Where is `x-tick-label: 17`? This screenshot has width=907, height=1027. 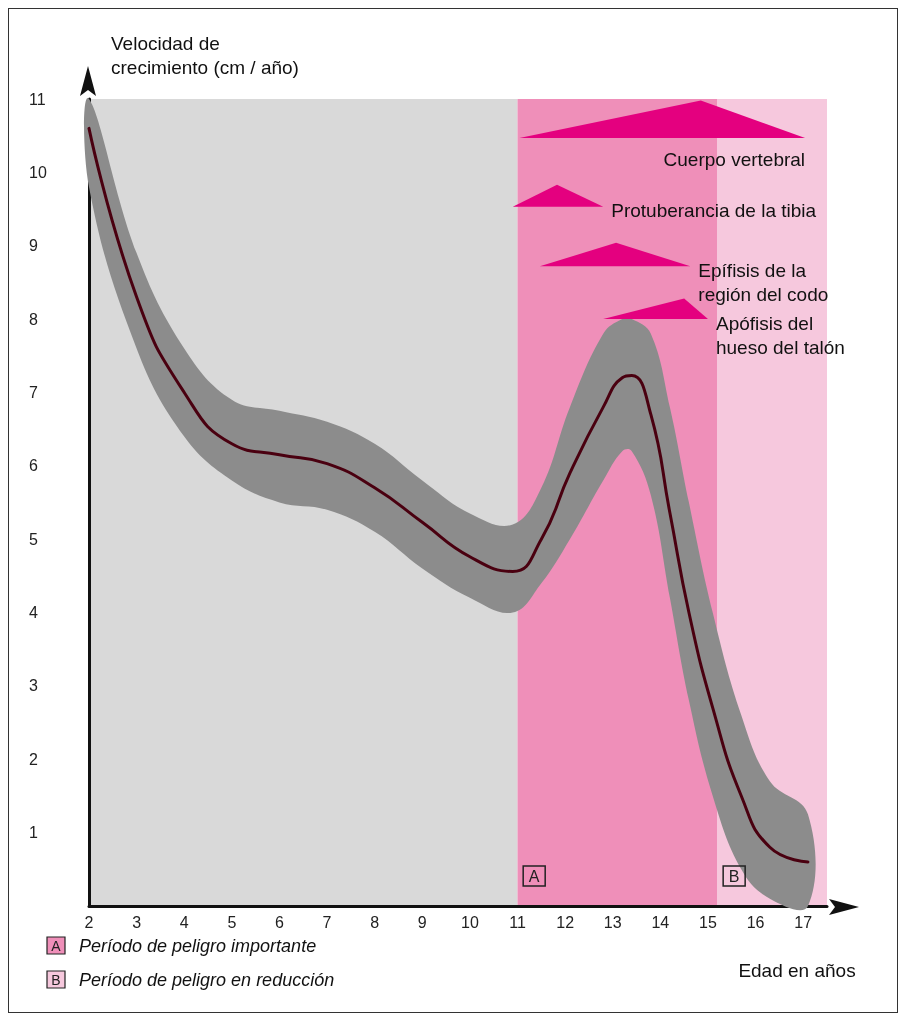
x-tick-label: 17 is located at coordinates (803, 922).